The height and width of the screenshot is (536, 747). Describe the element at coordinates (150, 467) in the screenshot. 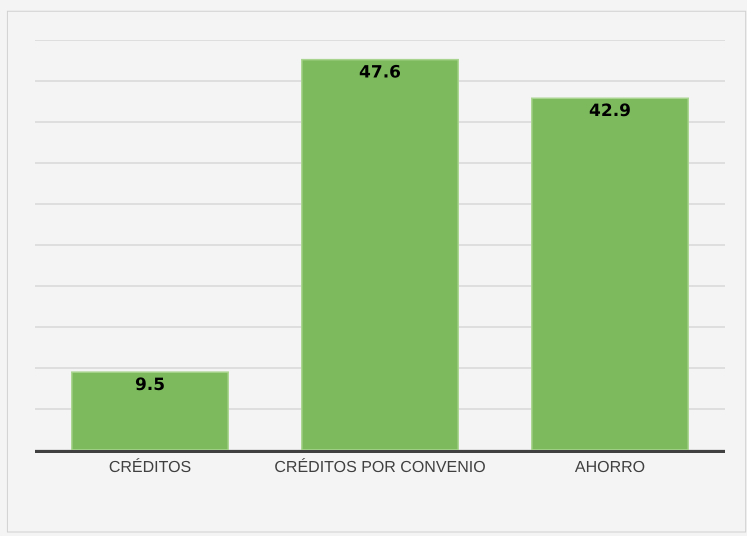

I see `x-tick-label: CRÉDITOS` at that location.